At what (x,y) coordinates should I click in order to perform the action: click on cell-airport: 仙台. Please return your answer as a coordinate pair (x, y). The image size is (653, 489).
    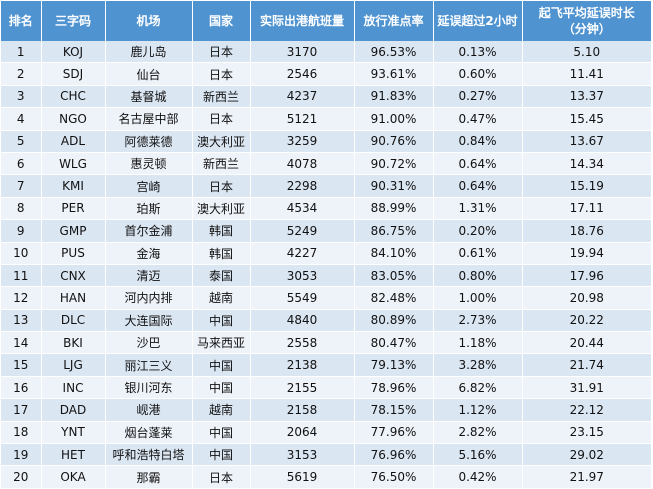
    Looking at the image, I should click on (149, 74).